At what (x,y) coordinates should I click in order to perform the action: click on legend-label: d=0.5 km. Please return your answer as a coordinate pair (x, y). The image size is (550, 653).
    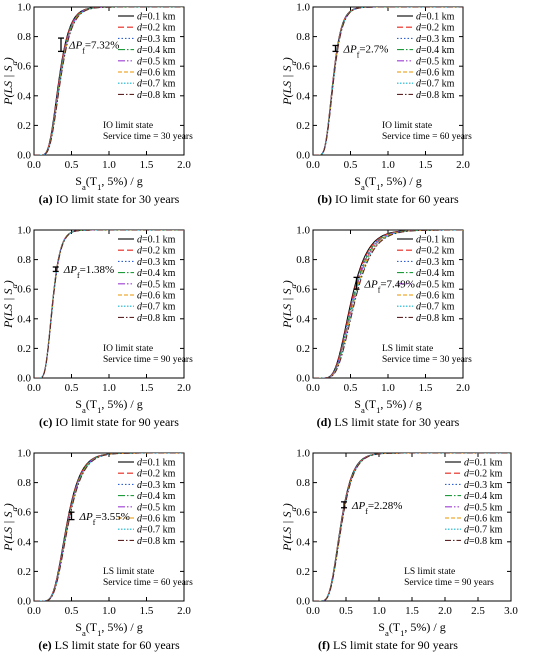
    Looking at the image, I should click on (156, 507).